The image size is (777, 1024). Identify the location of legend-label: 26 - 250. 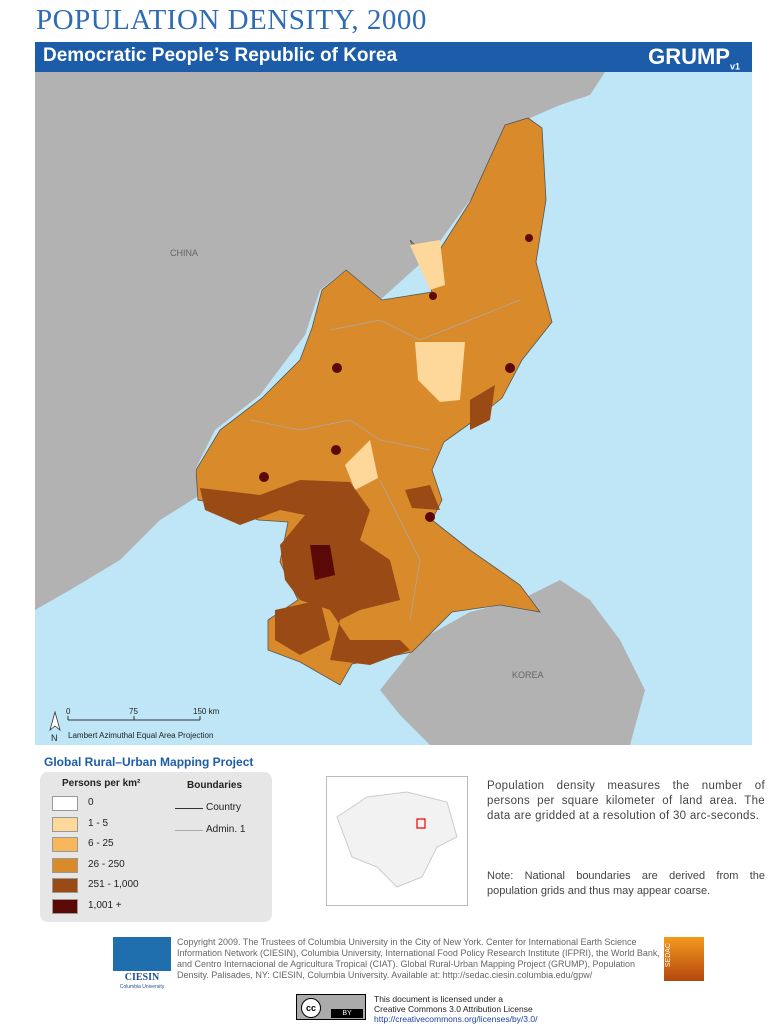
(106, 864).